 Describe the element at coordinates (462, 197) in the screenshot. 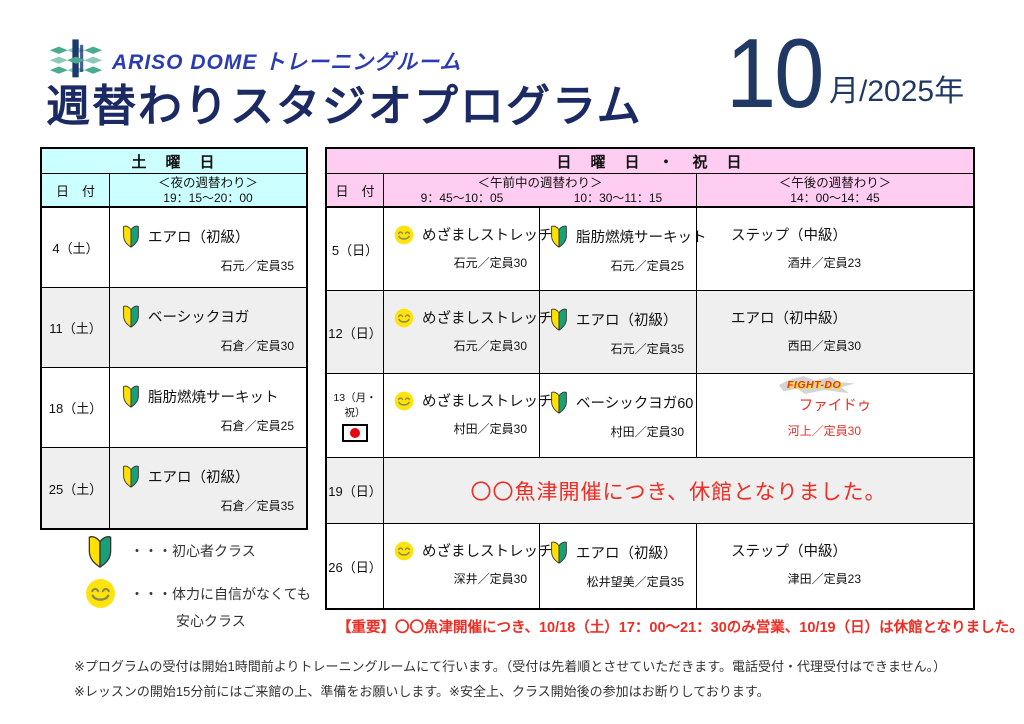

I see `morning-slot-time-1: 9：45～10：05` at that location.